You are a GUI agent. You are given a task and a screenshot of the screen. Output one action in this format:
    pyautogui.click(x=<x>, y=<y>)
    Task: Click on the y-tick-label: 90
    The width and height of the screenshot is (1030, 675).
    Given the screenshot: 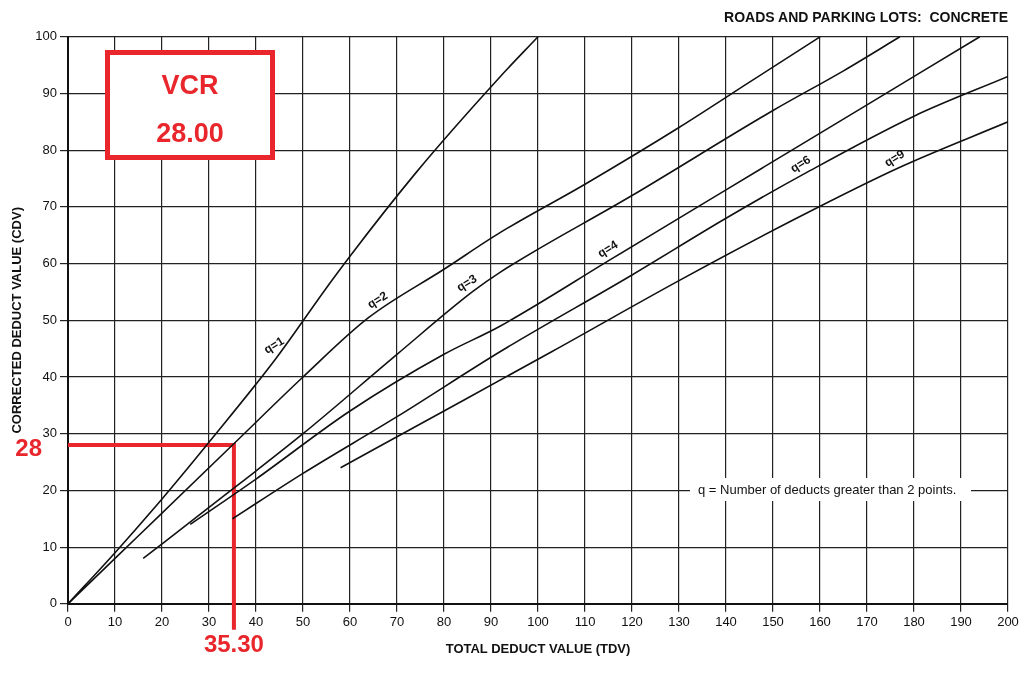 What is the action you would take?
    pyautogui.click(x=49, y=93)
    